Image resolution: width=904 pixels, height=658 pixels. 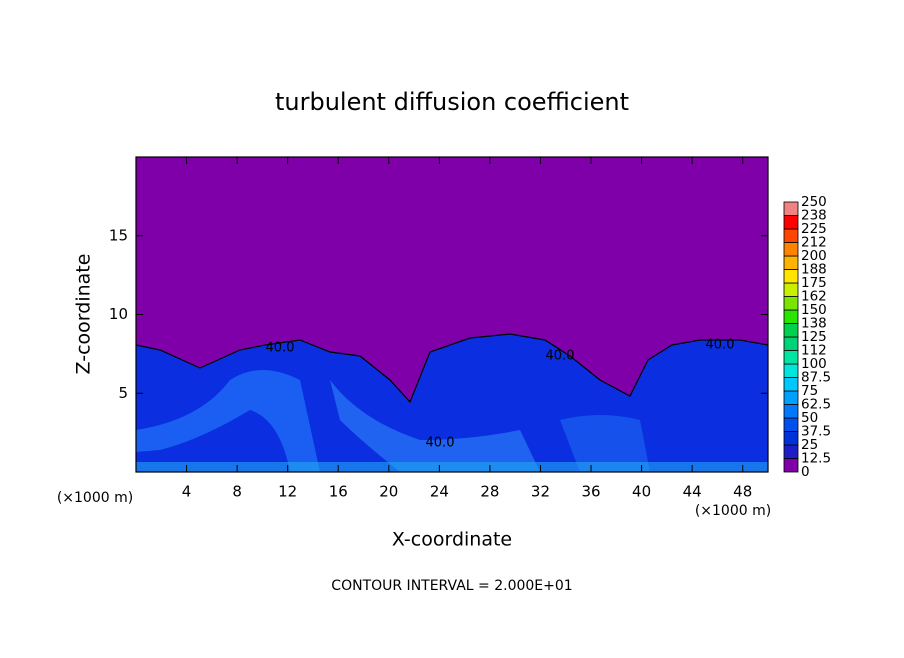 What do you see at coordinates (540, 492) in the screenshot?
I see `x-tick-label: 32` at bounding box center [540, 492].